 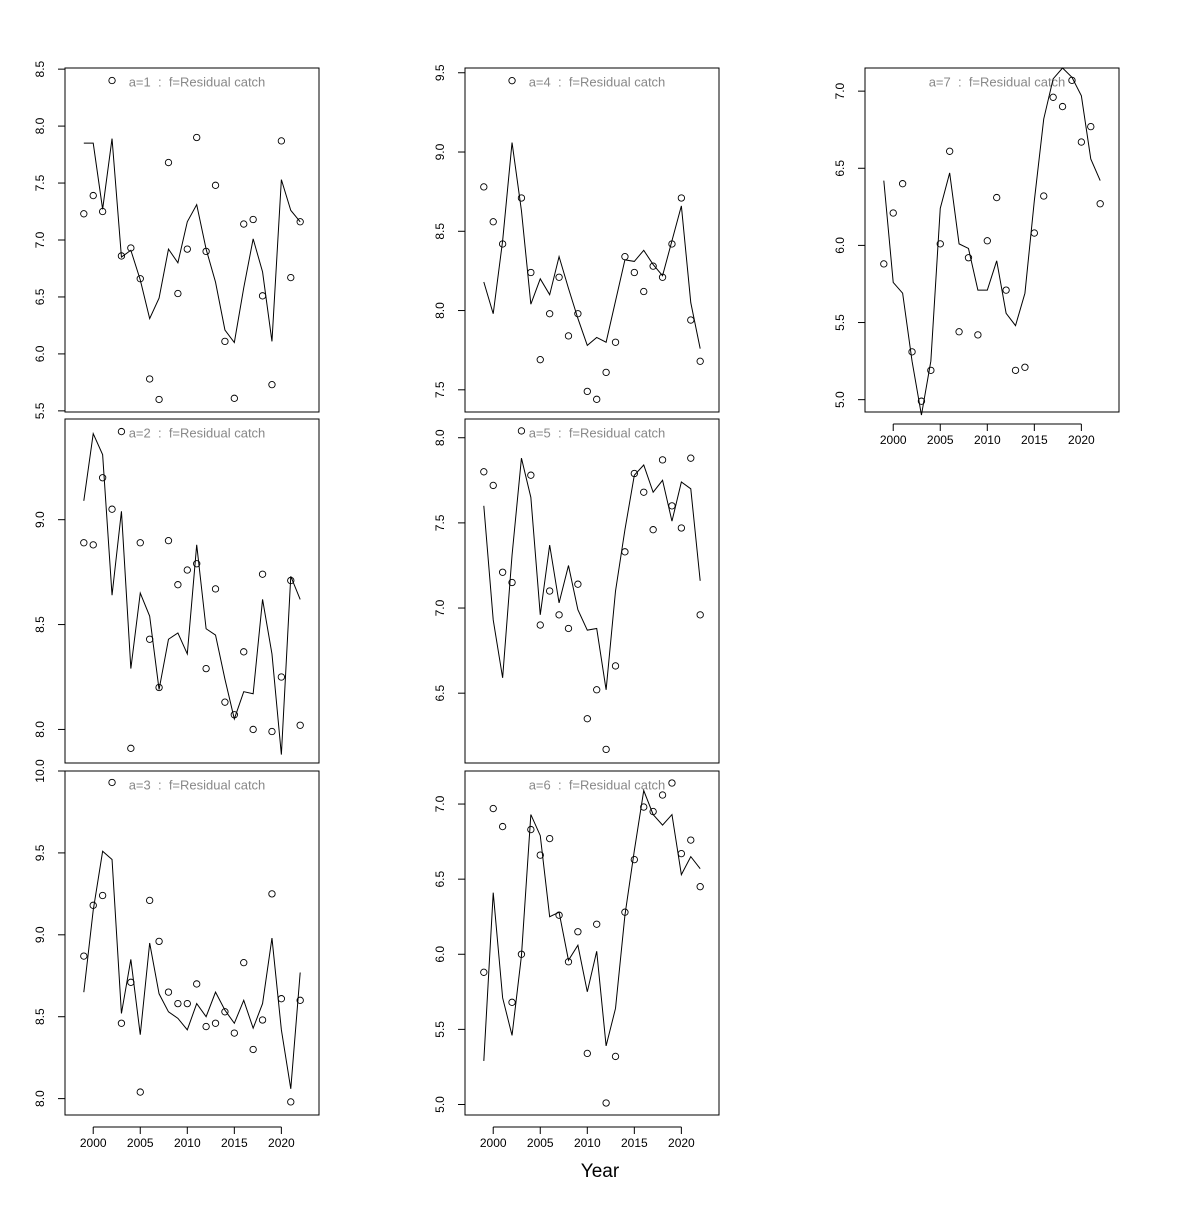 I want to click on panel-title: a=1 : f=Residual catch, so click(x=197, y=81).